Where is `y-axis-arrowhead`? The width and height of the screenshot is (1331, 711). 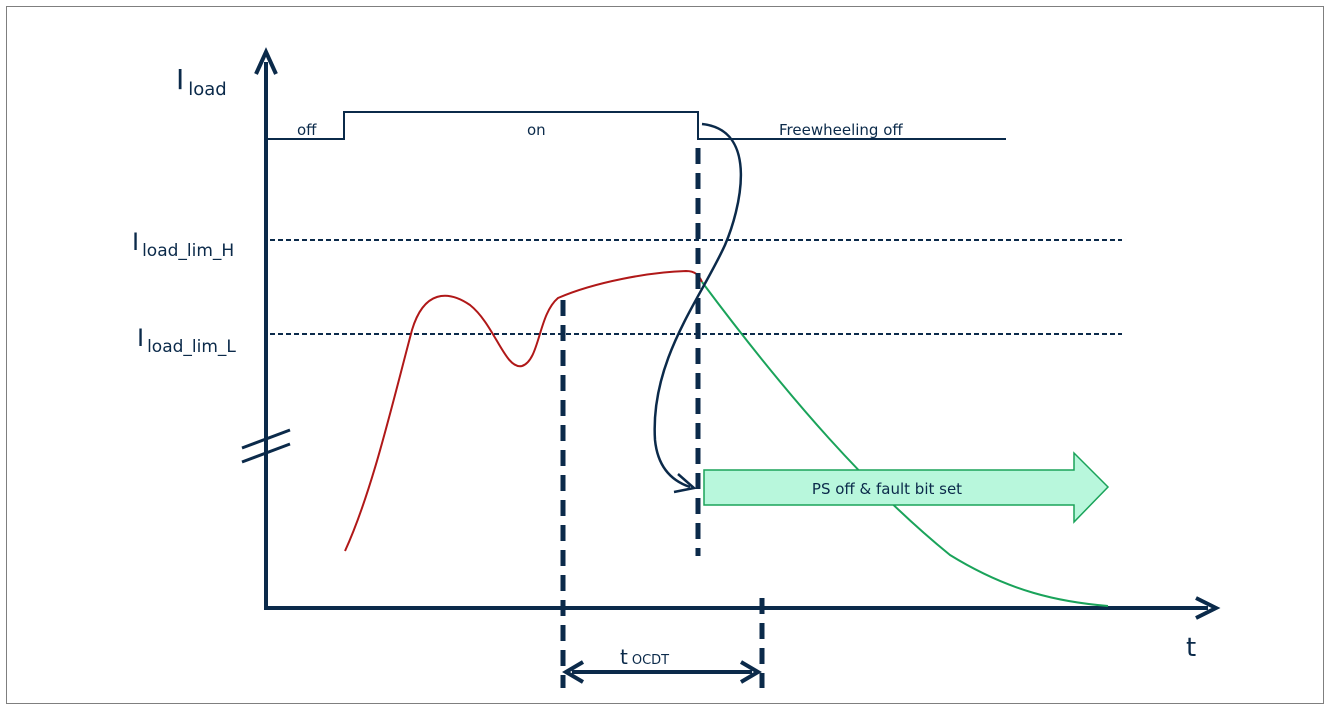
y-axis-arrowhead is located at coordinates (266, 61).